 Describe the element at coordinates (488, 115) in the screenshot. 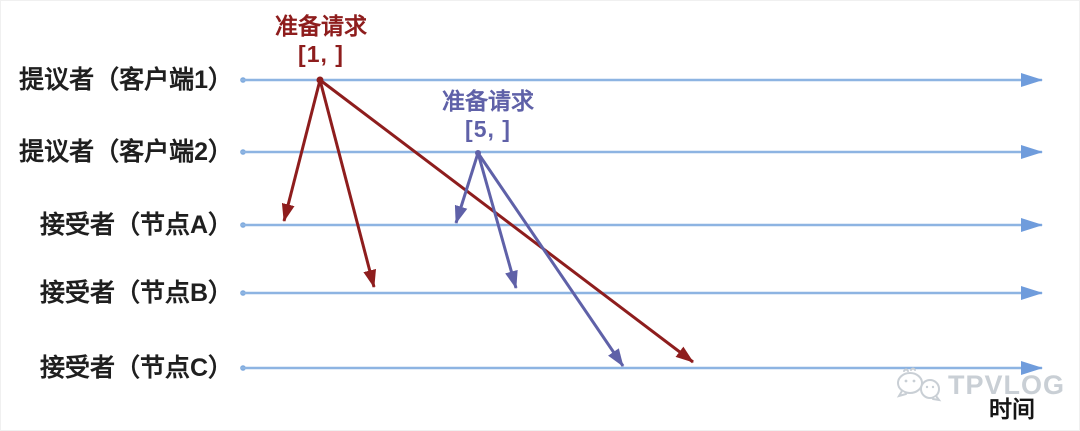

I see `annotation-prepare-request-5: 准备请求 [5, ]` at that location.